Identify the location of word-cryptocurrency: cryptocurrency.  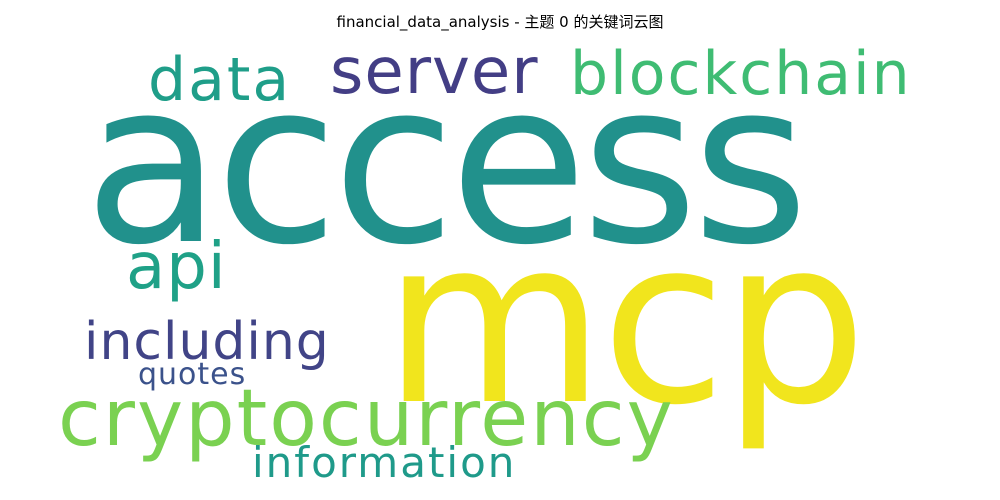
(366, 419).